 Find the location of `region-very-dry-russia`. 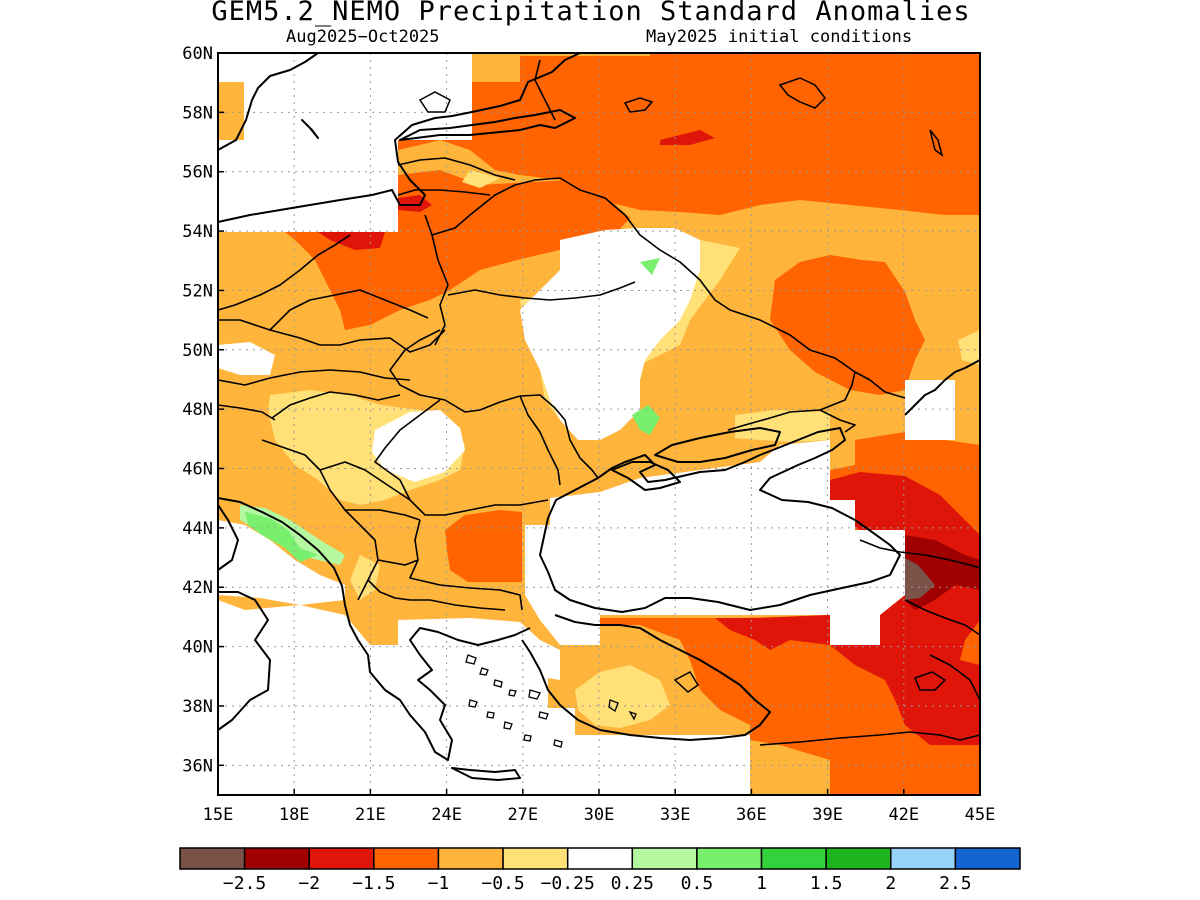

region-very-dry-russia is located at coordinates (687, 137).